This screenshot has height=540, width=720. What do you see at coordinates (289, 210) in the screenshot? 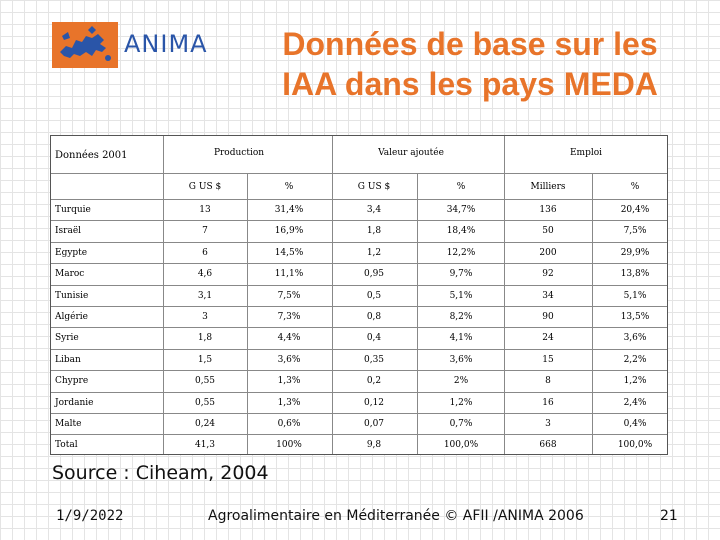
I see `value-cell: 31,4%` at bounding box center [289, 210].